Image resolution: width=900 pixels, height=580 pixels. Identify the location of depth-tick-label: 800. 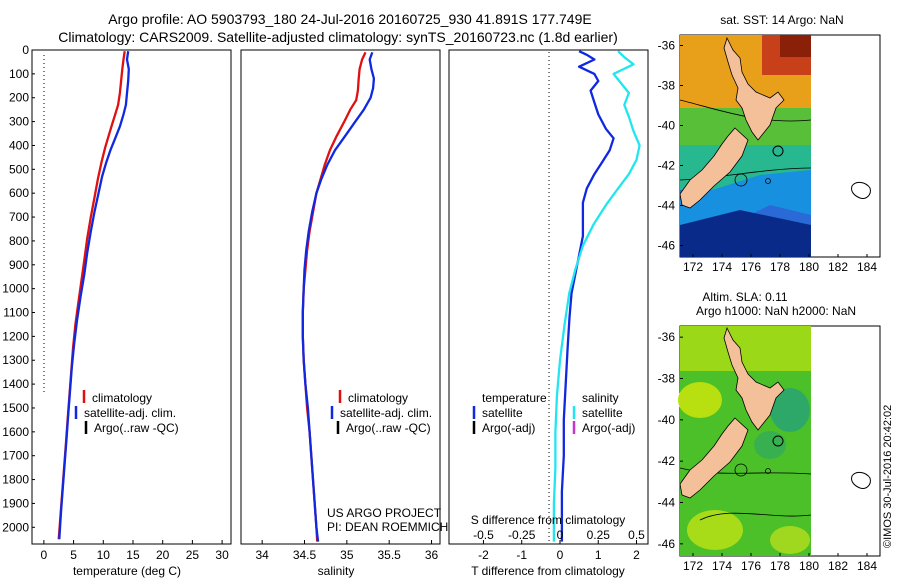
(19, 241).